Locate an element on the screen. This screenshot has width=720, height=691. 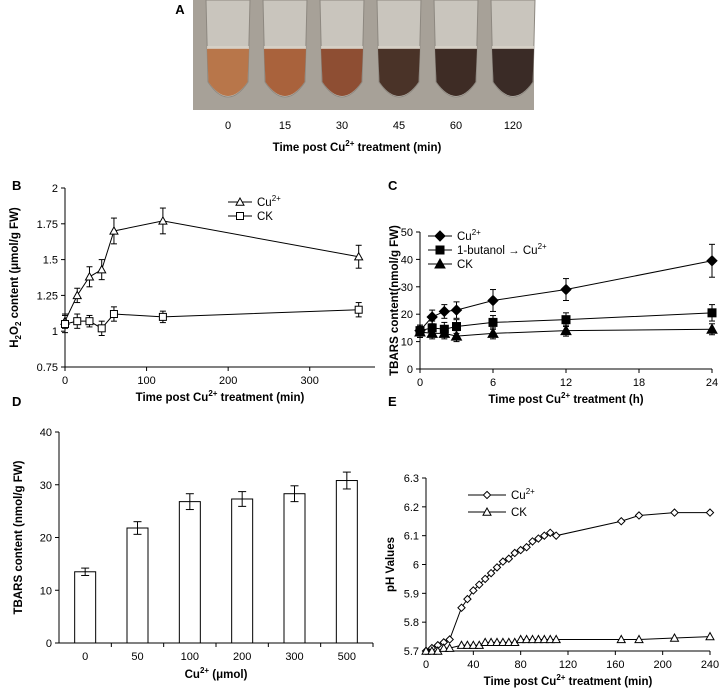
y-tick-label: 6 is located at coordinates (416, 566).